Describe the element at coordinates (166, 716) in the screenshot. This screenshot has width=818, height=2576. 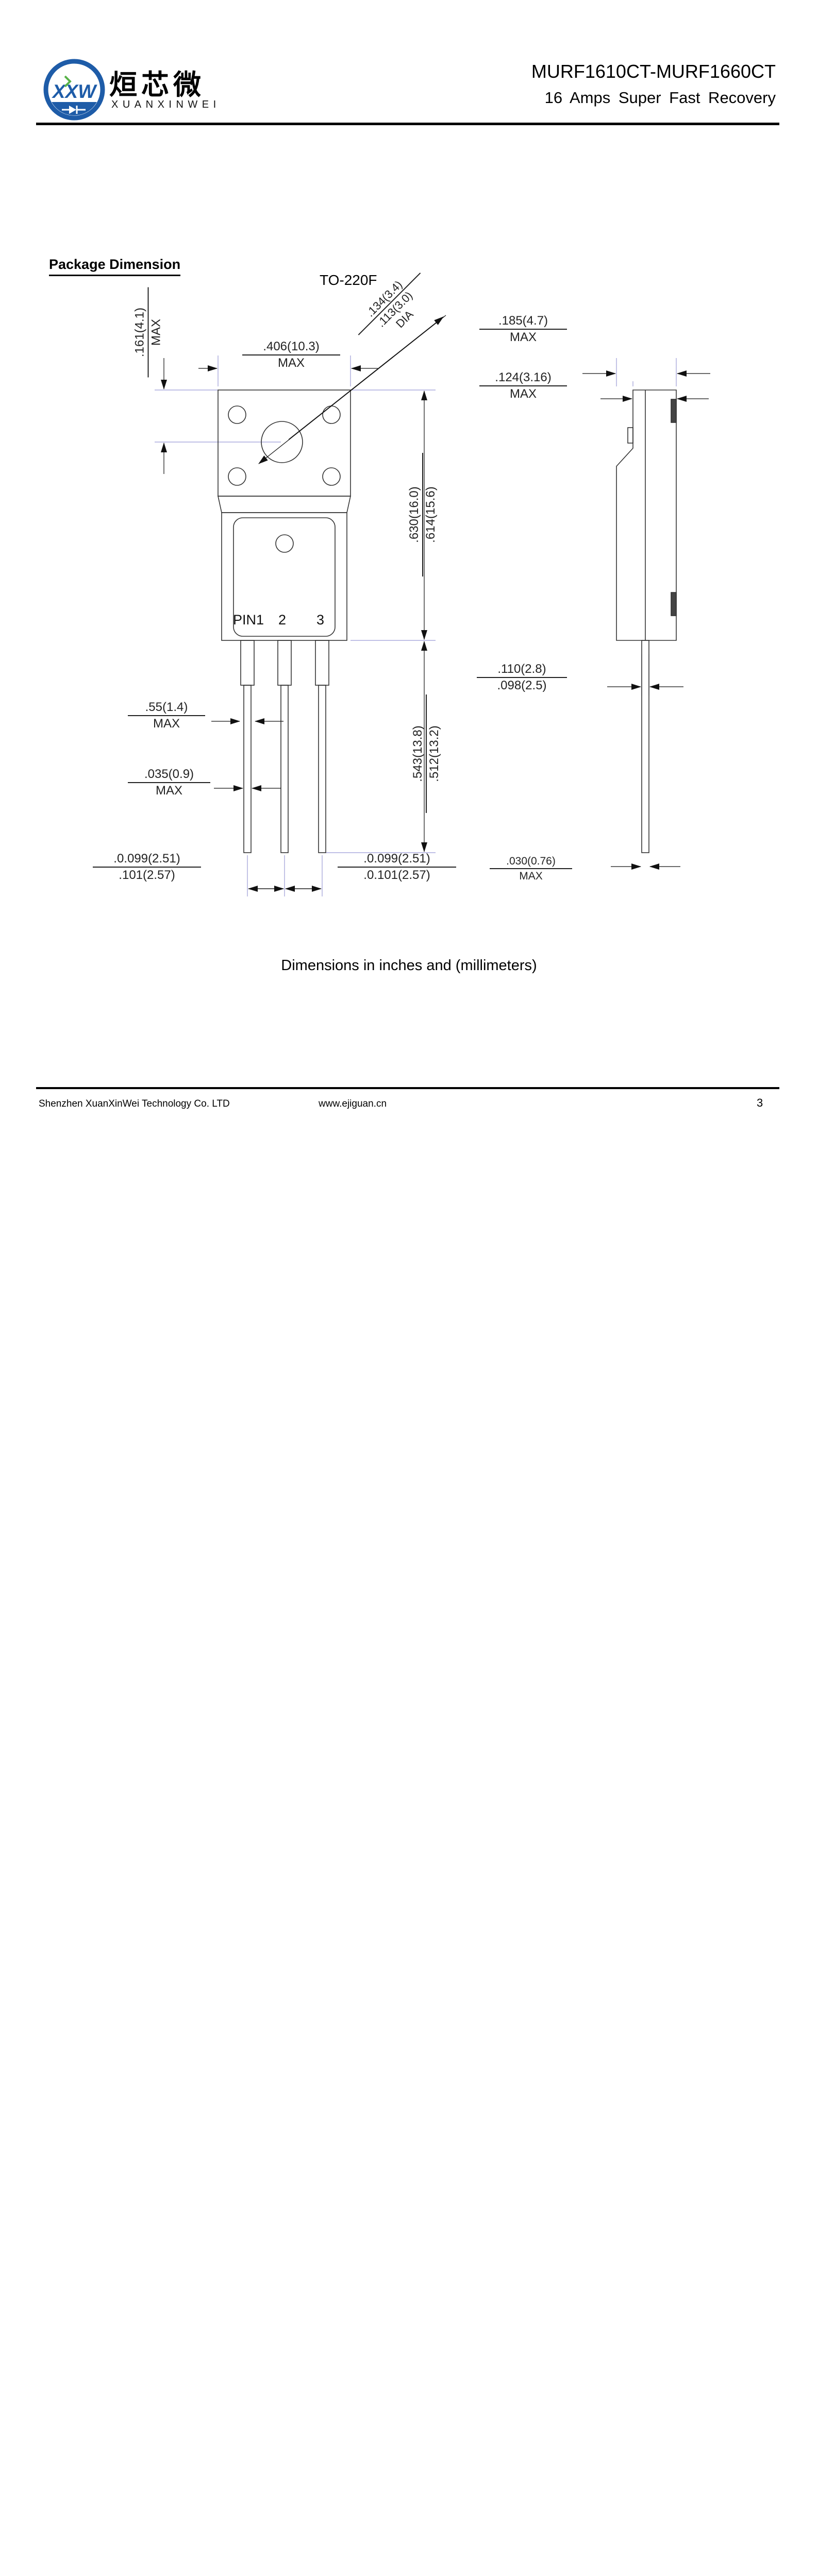
I see `dim-lead-width-wide: .55(1.4) MAX` at that location.